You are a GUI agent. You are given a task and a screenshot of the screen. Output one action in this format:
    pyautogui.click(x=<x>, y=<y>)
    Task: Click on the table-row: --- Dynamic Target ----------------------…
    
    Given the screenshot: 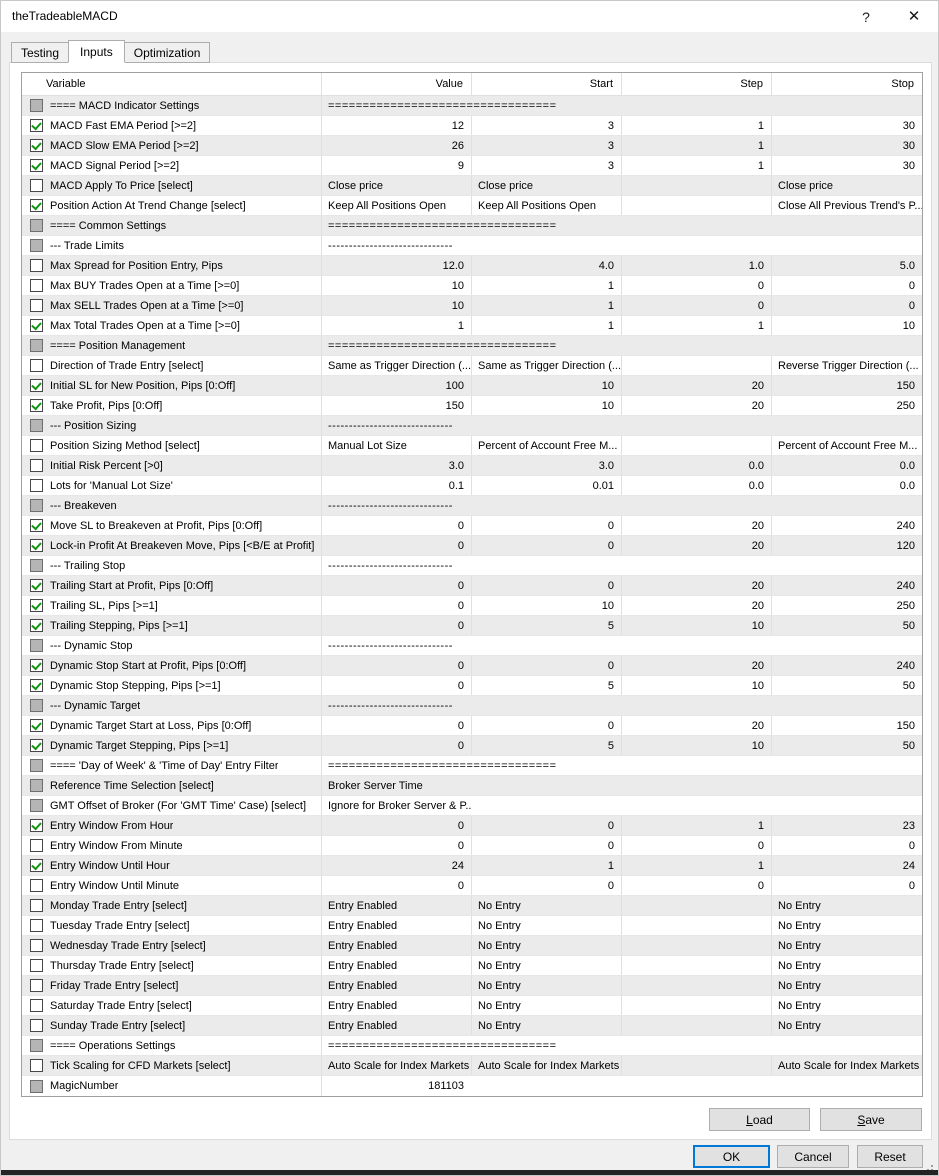 What is the action you would take?
    pyautogui.click(x=472, y=706)
    